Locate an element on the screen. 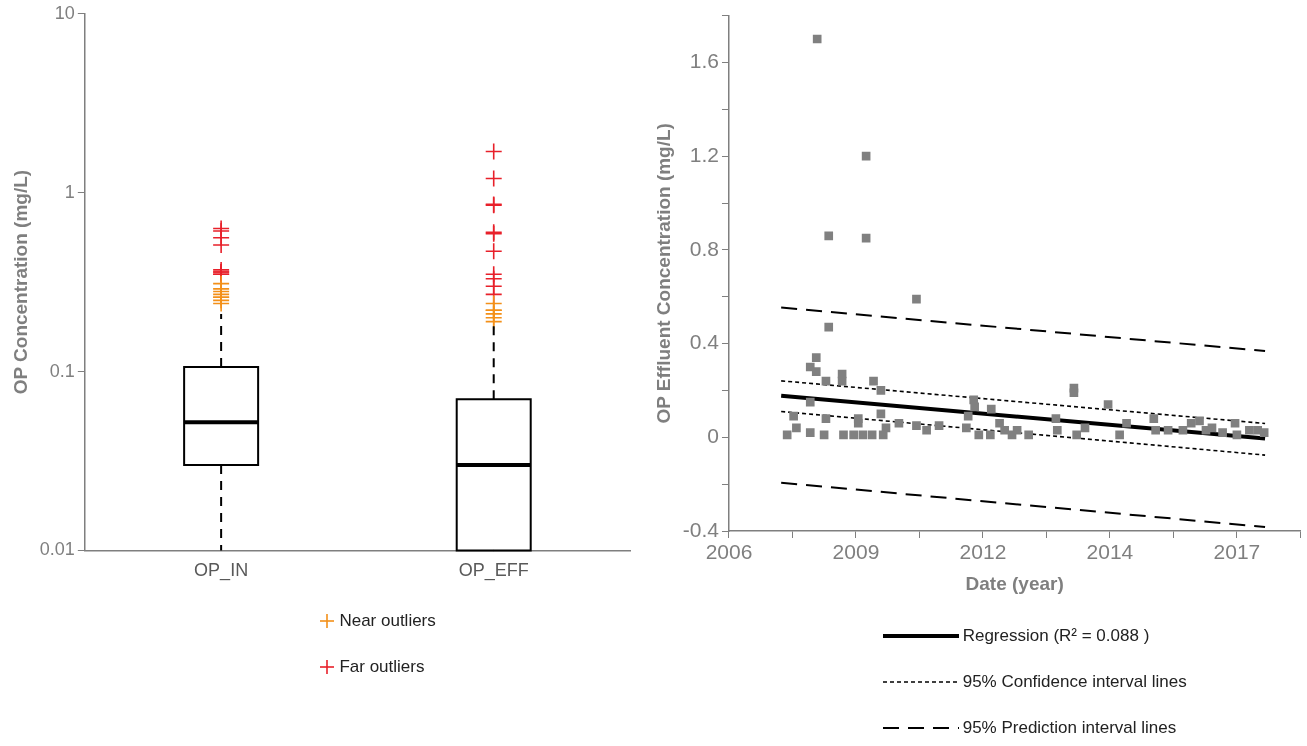  x-tick-label: 2009 is located at coordinates (856, 552).